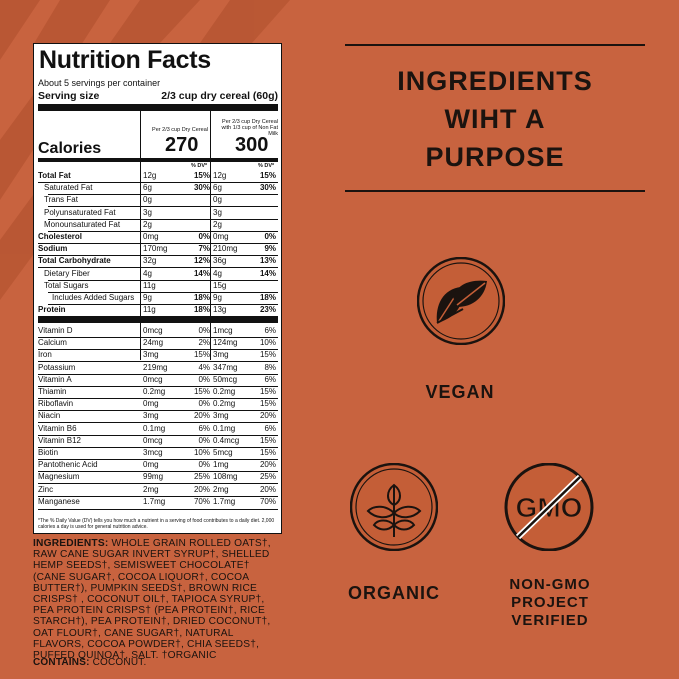 Image resolution: width=679 pixels, height=679 pixels. Describe the element at coordinates (151, 416) in the screenshot. I see `vitamin-amount: 3mg` at that location.